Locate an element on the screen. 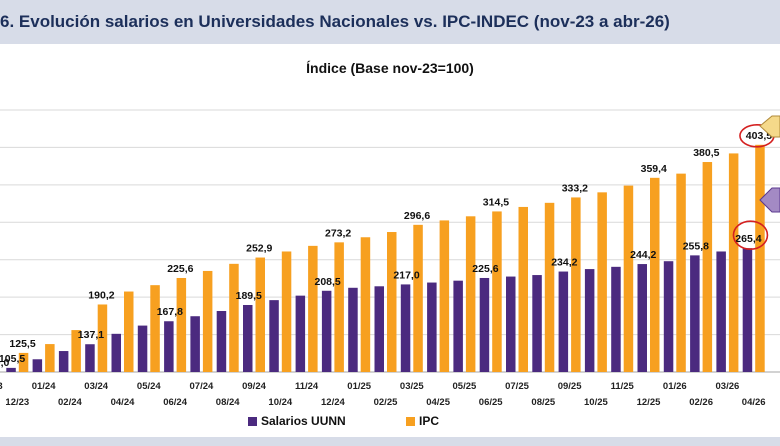 The width and height of the screenshot is (780, 446). x-tick-label: 01/24 is located at coordinates (44, 386).